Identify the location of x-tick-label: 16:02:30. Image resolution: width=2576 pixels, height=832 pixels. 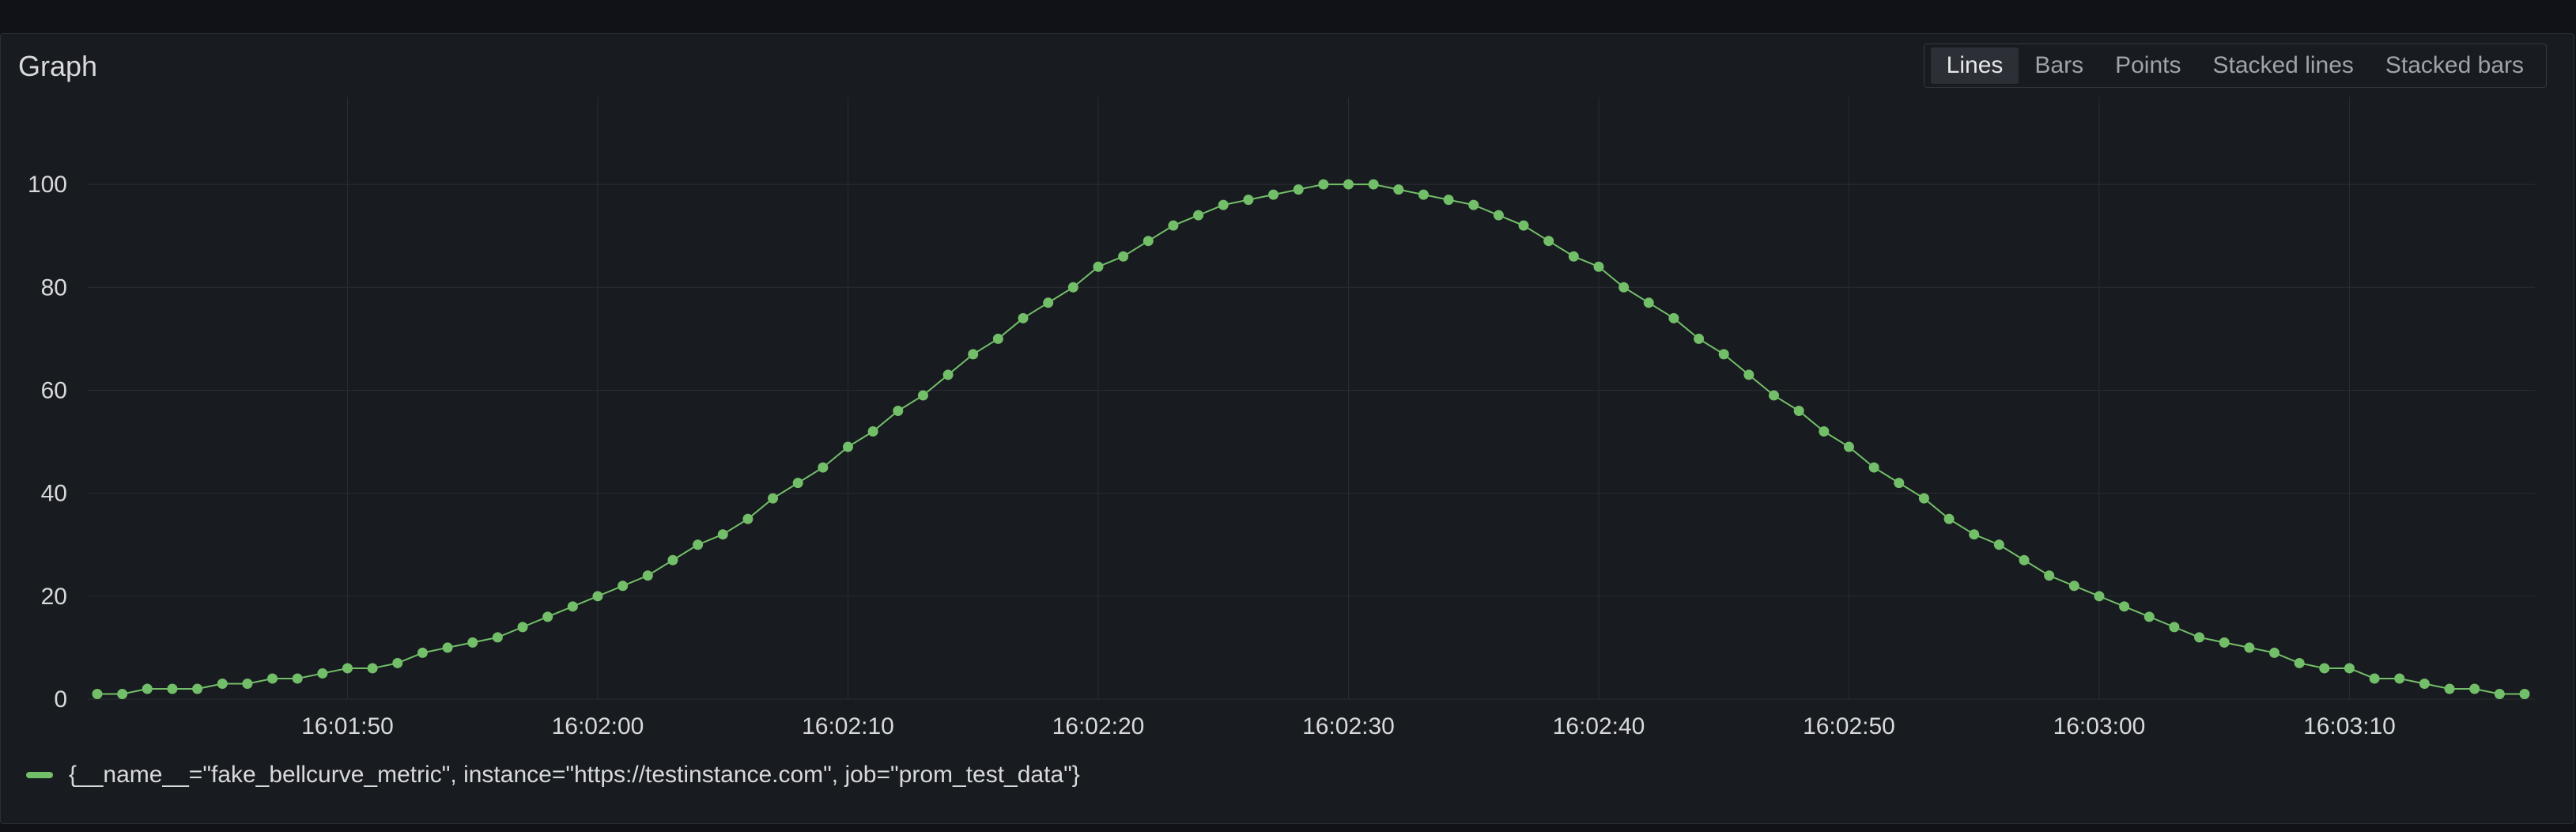
(1348, 726).